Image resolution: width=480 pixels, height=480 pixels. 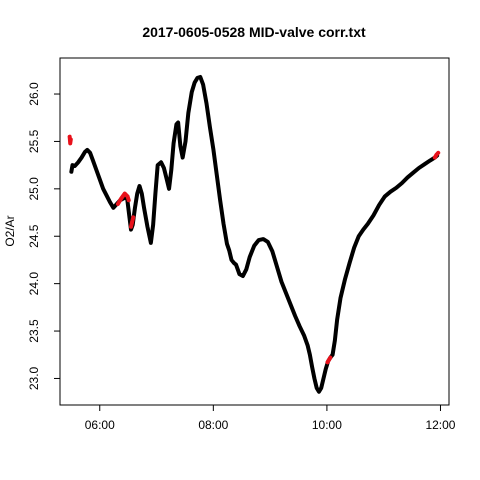 I want to click on series-4-point, so click(x=330, y=357).